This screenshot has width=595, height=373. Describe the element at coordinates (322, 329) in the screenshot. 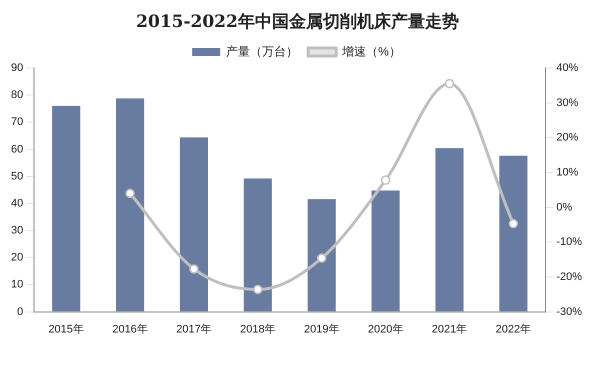

I see `x-tick-label: 2019年` at that location.